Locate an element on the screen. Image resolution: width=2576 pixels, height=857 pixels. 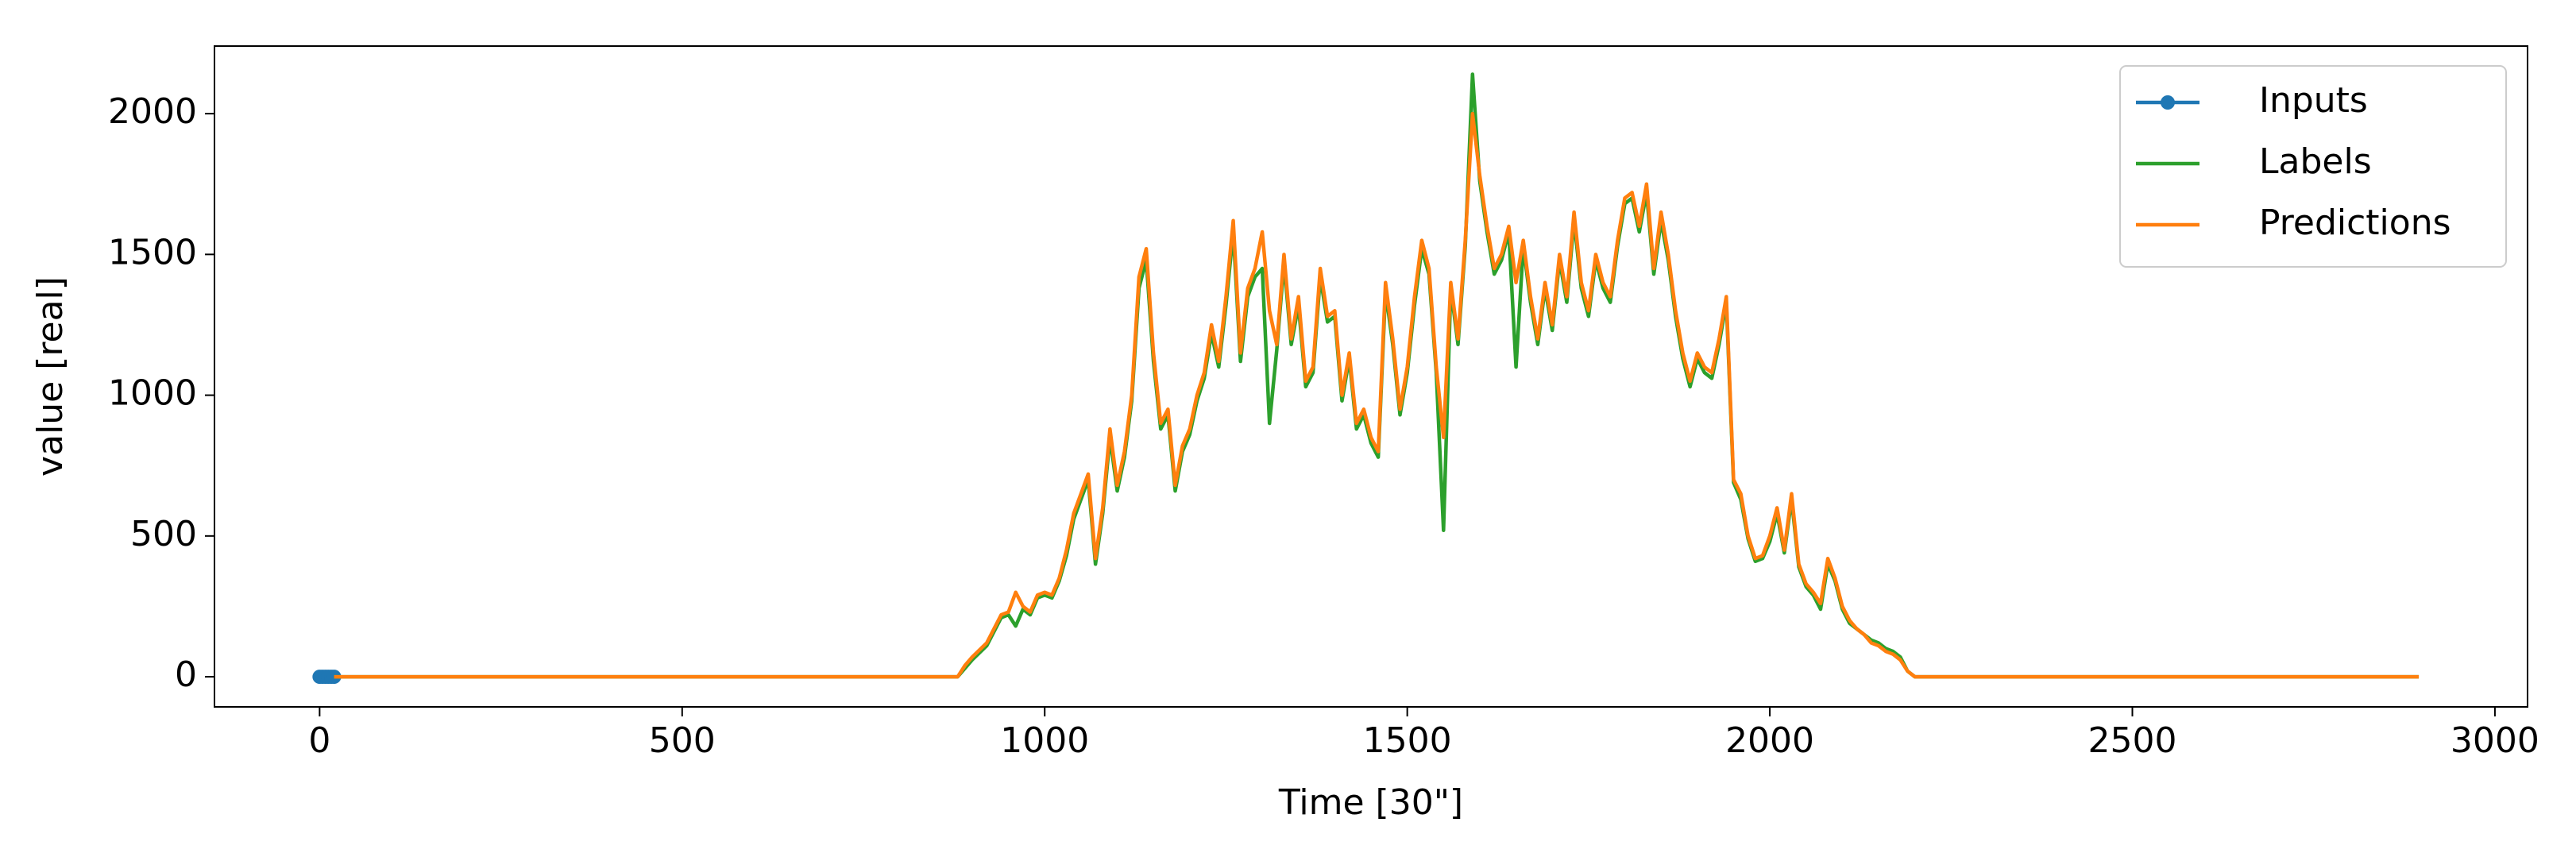
x-tick-label: 0 is located at coordinates (319, 740).